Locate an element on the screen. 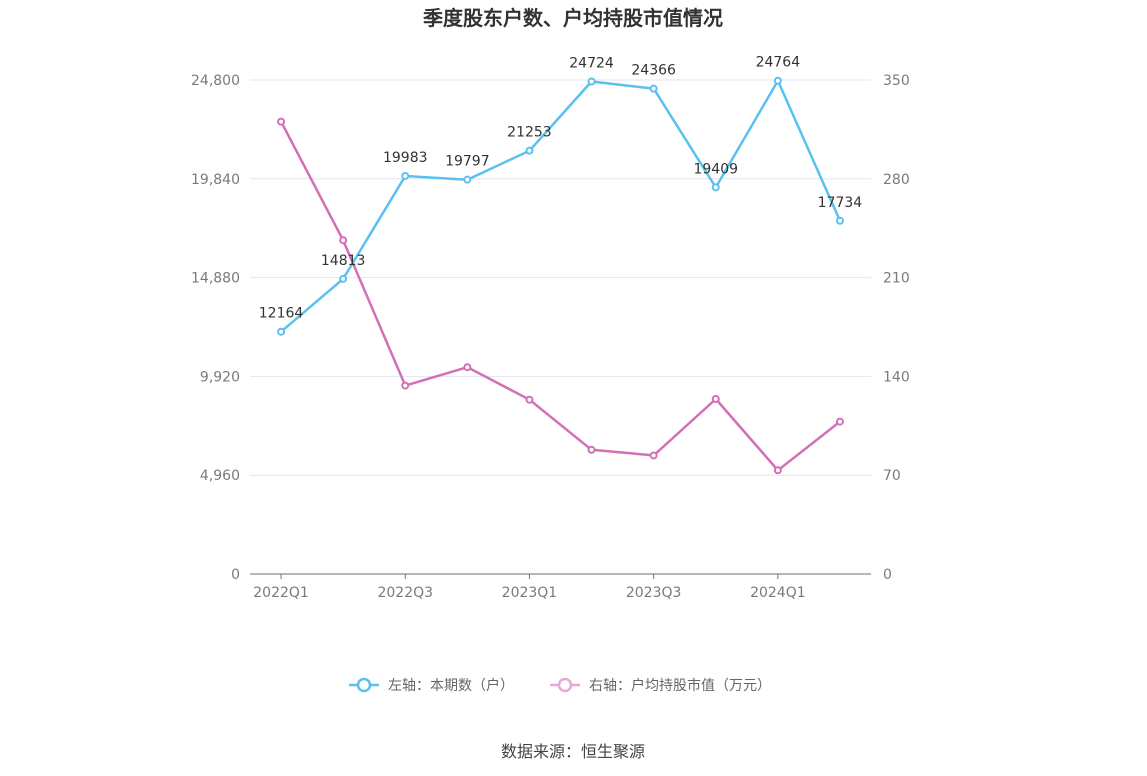 This screenshot has width=1147, height=776. legend-item-0: 左轴：本期数（户） is located at coordinates (431, 685).